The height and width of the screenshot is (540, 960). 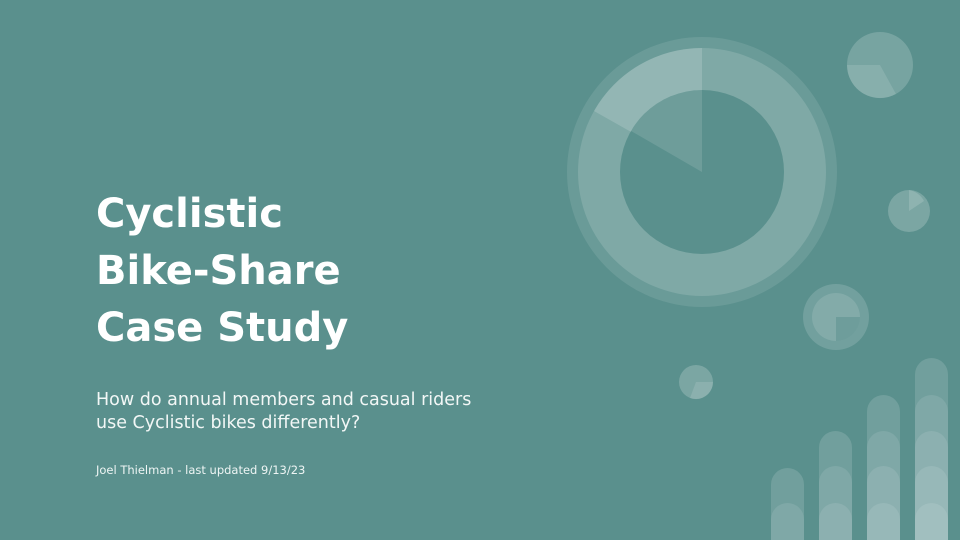 I want to click on large-donut-graphic, so click(x=702, y=172).